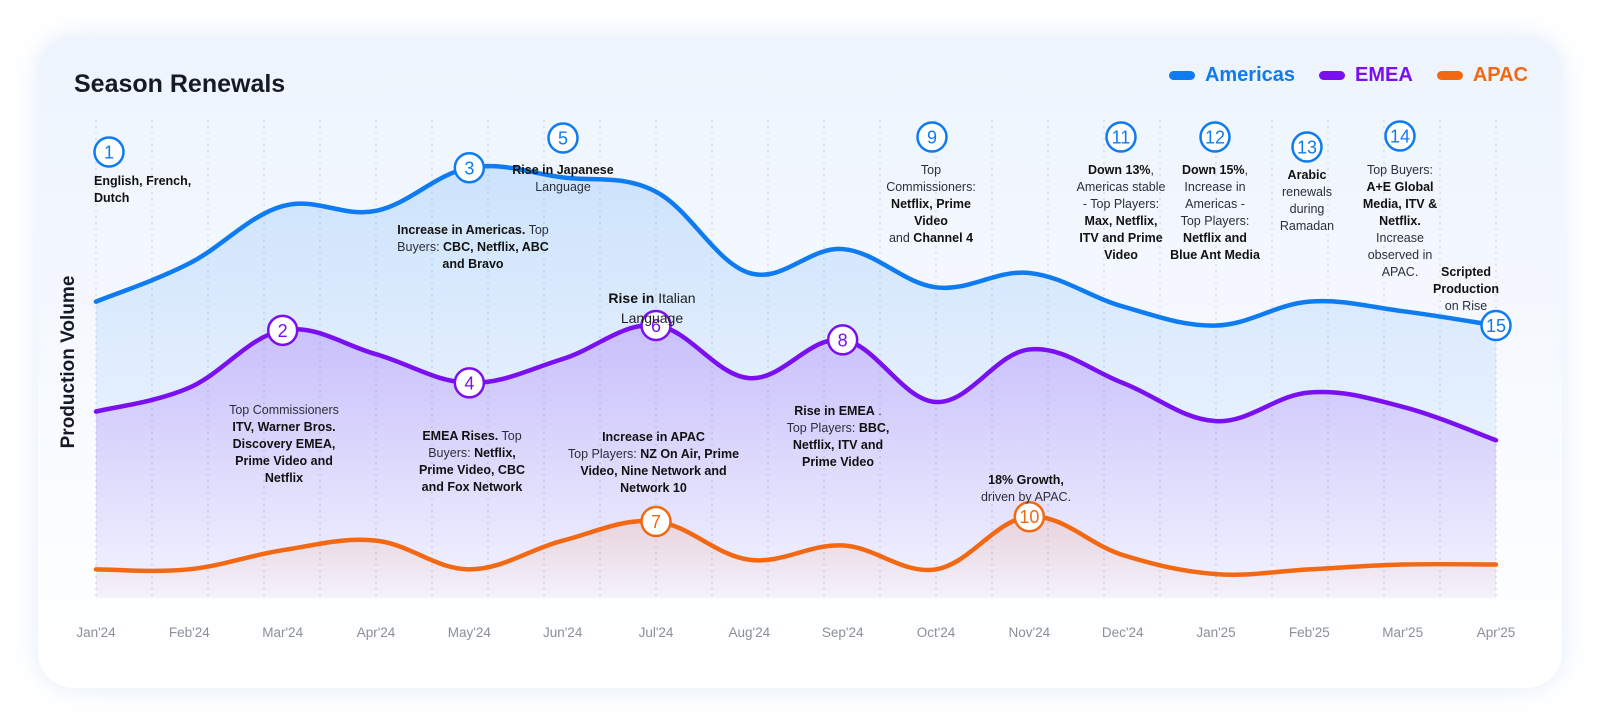  What do you see at coordinates (1307, 200) in the screenshot?
I see `annotation-13: Arabic renewals during Ramadan` at bounding box center [1307, 200].